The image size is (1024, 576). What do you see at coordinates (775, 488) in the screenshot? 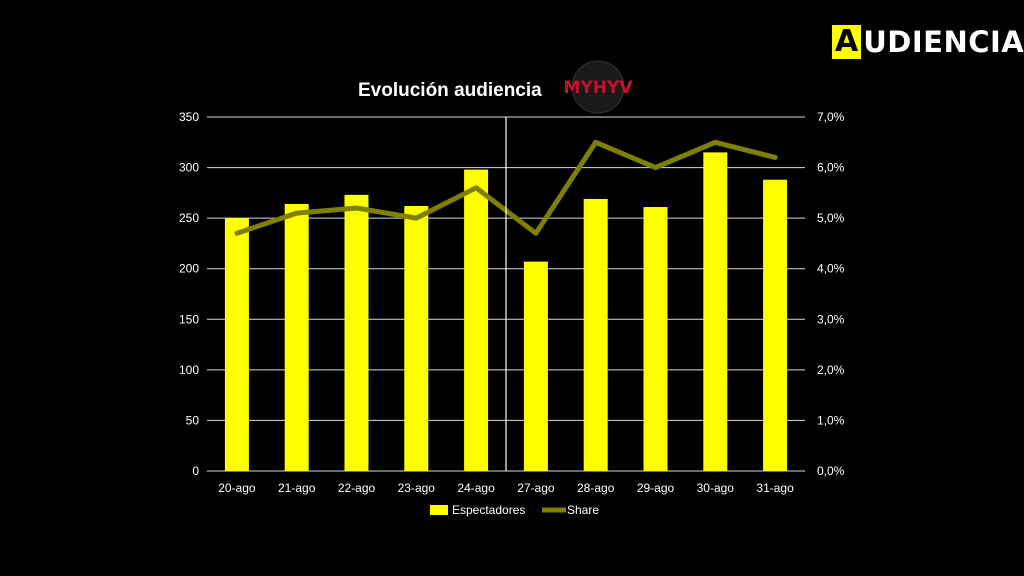
I see `x-tick-label: 31-ago` at bounding box center [775, 488].